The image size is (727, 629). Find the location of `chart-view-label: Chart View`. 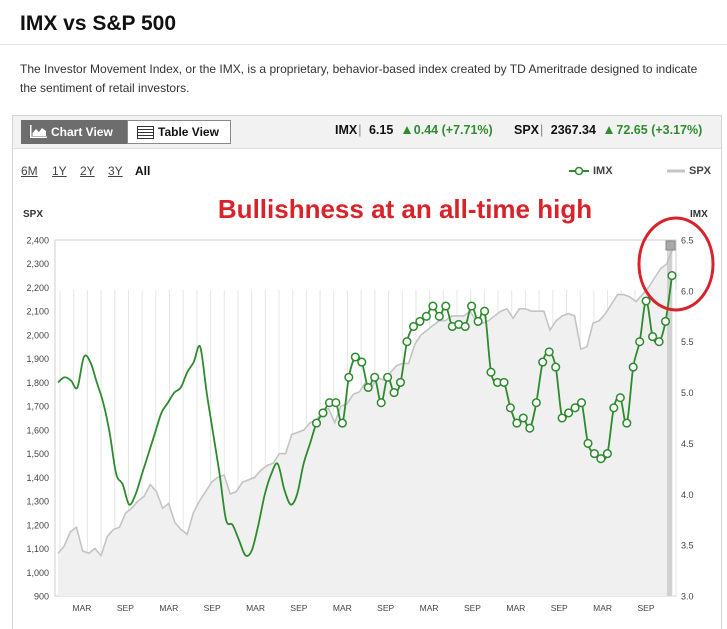

chart-view-label: Chart View is located at coordinates (82, 132).